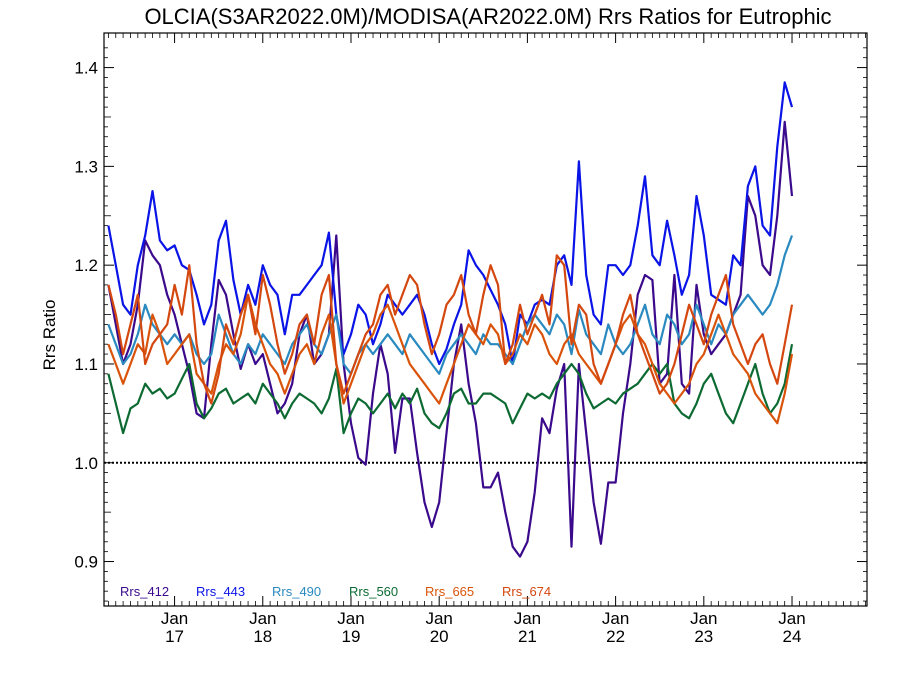  What do you see at coordinates (792, 636) in the screenshot?
I see `x-tick-year-label: 24` at bounding box center [792, 636].